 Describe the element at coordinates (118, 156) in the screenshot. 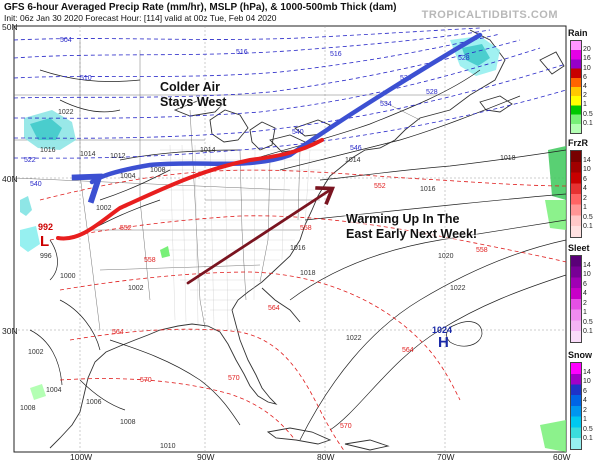

I see `svg-text: 1012` at that location.